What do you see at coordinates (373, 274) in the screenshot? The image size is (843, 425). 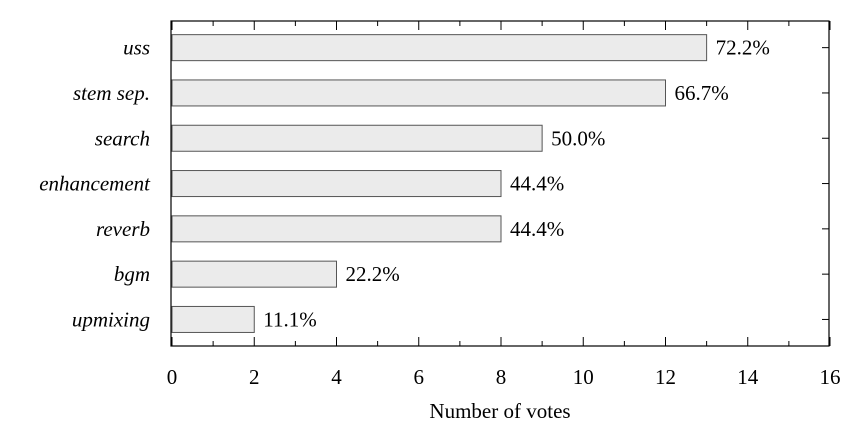 I see `data-label: 22.2%` at bounding box center [373, 274].